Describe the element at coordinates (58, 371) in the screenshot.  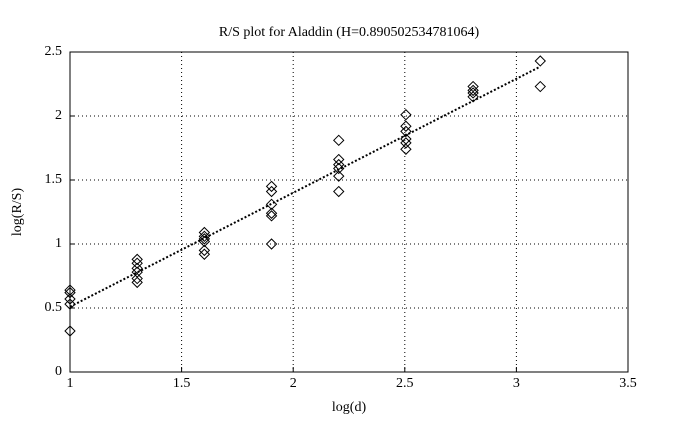
I see `y-tick-label: 0` at that location.